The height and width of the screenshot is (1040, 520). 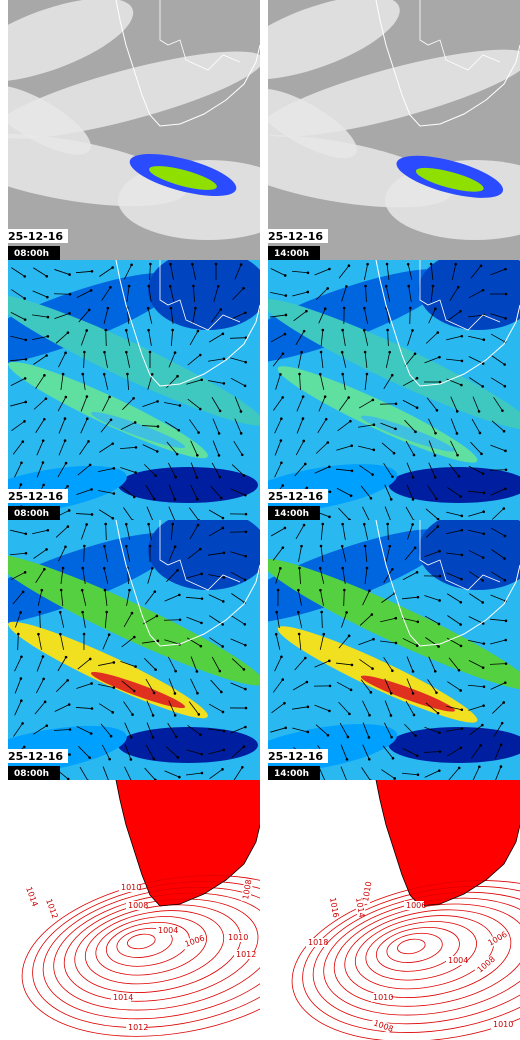 What do you see at coordinates (381, 1025) in the screenshot?
I see `isobar-label-bg` at bounding box center [381, 1025].